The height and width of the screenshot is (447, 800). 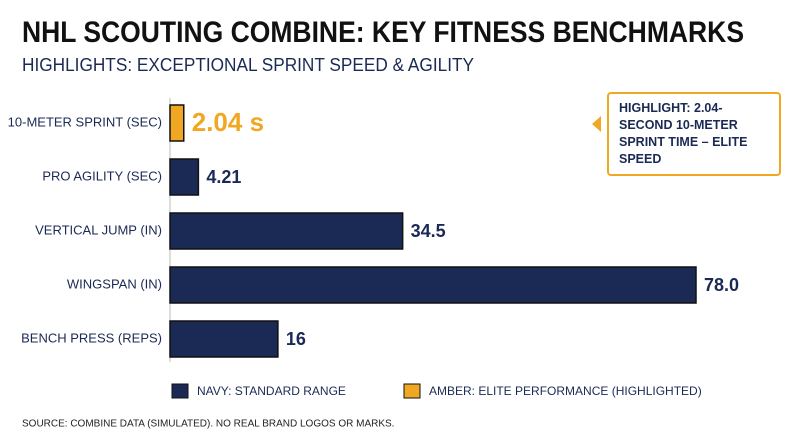 I want to click on category-label: BENCH PRESS (REPS), so click(x=91, y=337).